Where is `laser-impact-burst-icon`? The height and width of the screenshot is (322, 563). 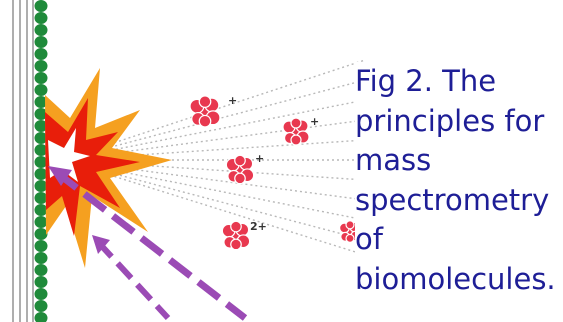 laser-impact-burst-icon is located at coordinates (108, 168).